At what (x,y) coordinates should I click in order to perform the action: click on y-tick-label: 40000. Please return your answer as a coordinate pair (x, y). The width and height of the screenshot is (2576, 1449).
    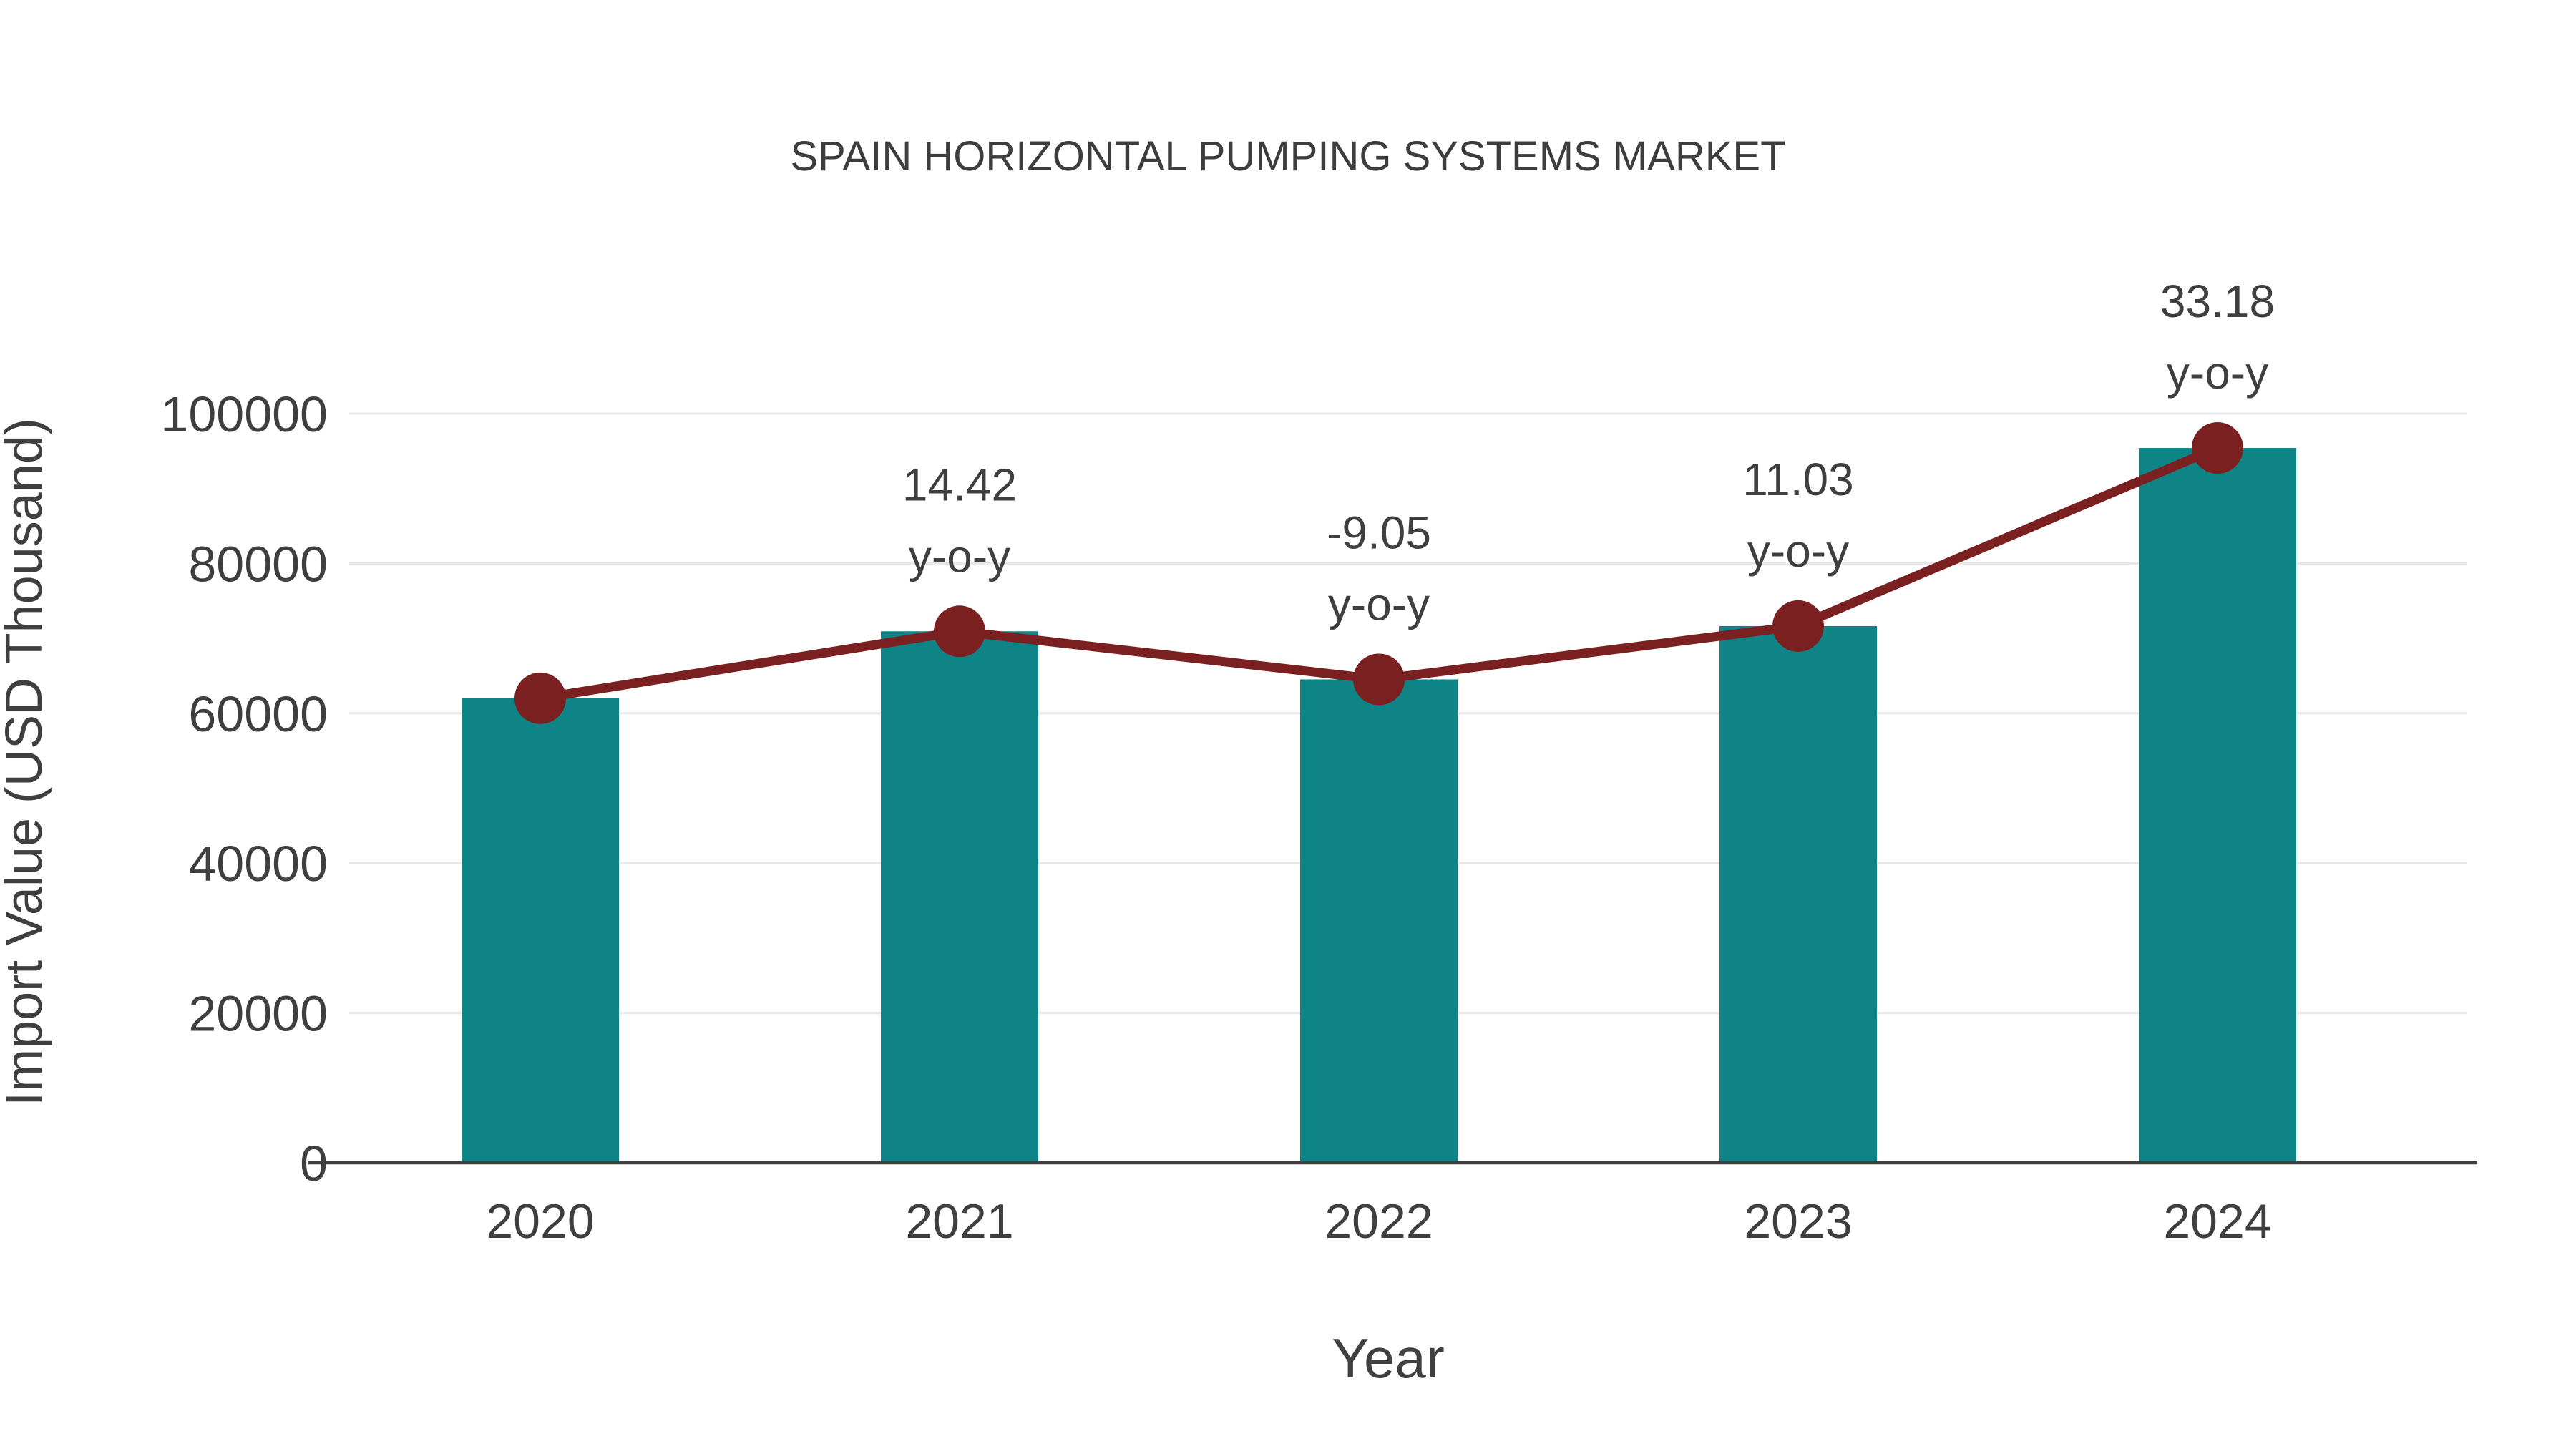
    Looking at the image, I should click on (258, 864).